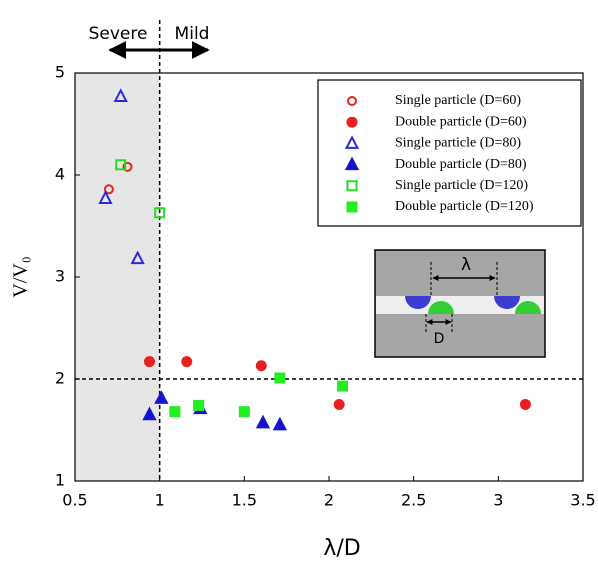 The image size is (598, 563). Describe the element at coordinates (60, 480) in the screenshot. I see `y-tick-label: 1` at that location.